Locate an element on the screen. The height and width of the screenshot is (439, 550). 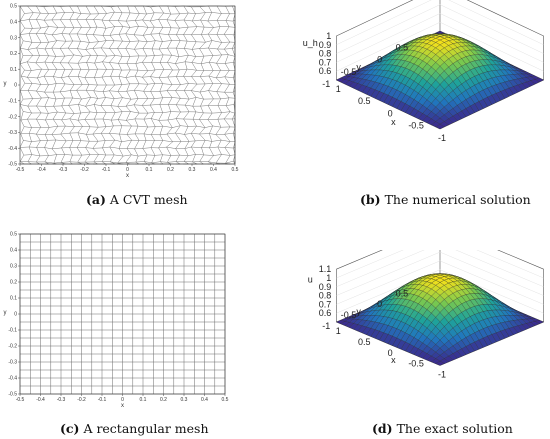
rect-grid-lines is located at coordinates (122, 314).